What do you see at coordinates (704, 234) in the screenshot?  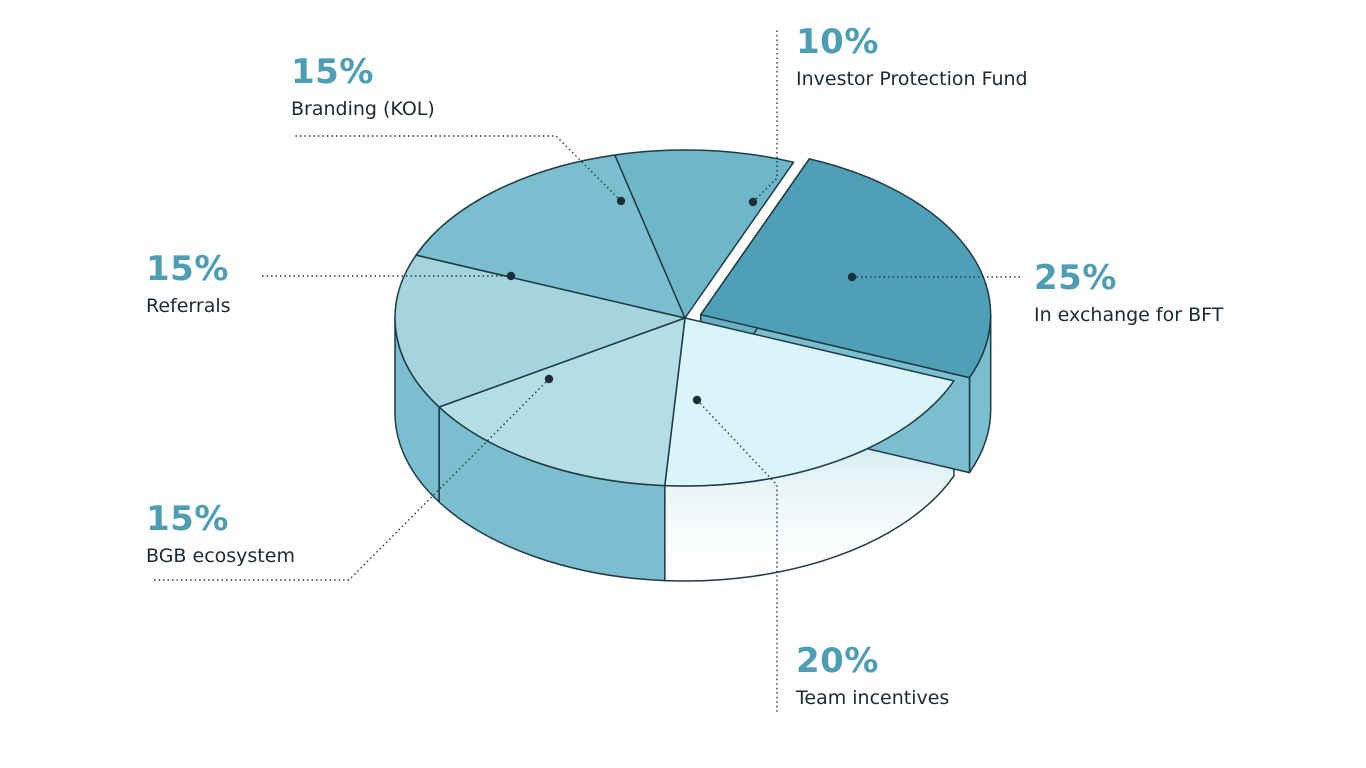 I see `slice-investor-protection-fund` at bounding box center [704, 234].